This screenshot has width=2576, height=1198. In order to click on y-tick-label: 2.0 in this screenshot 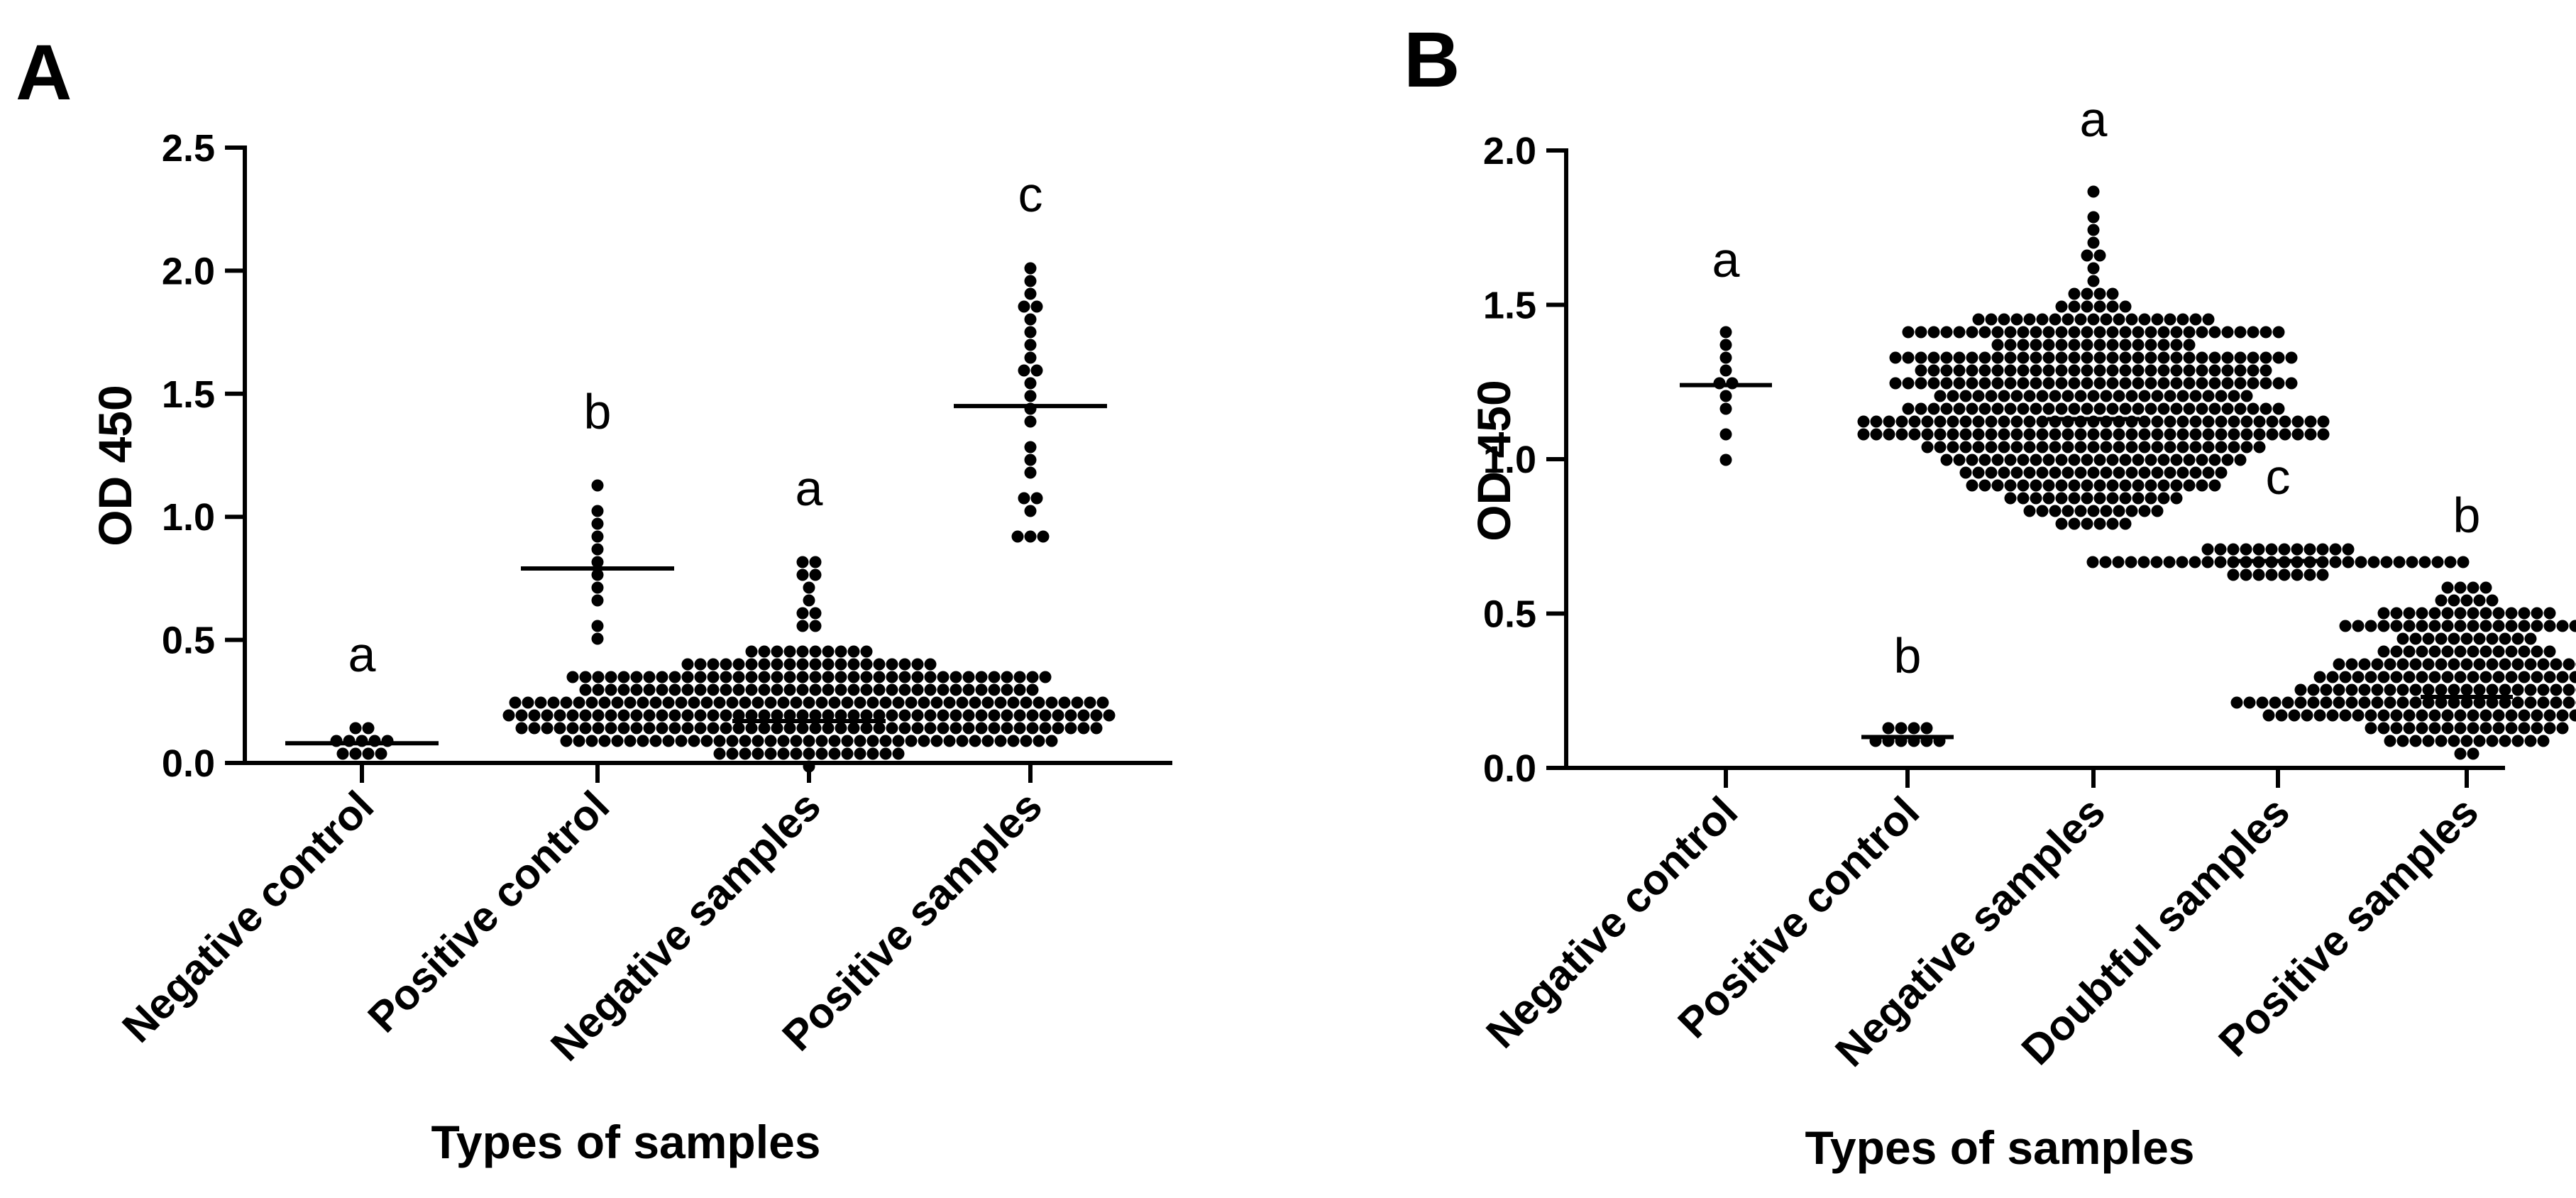, I will do `click(188, 271)`.